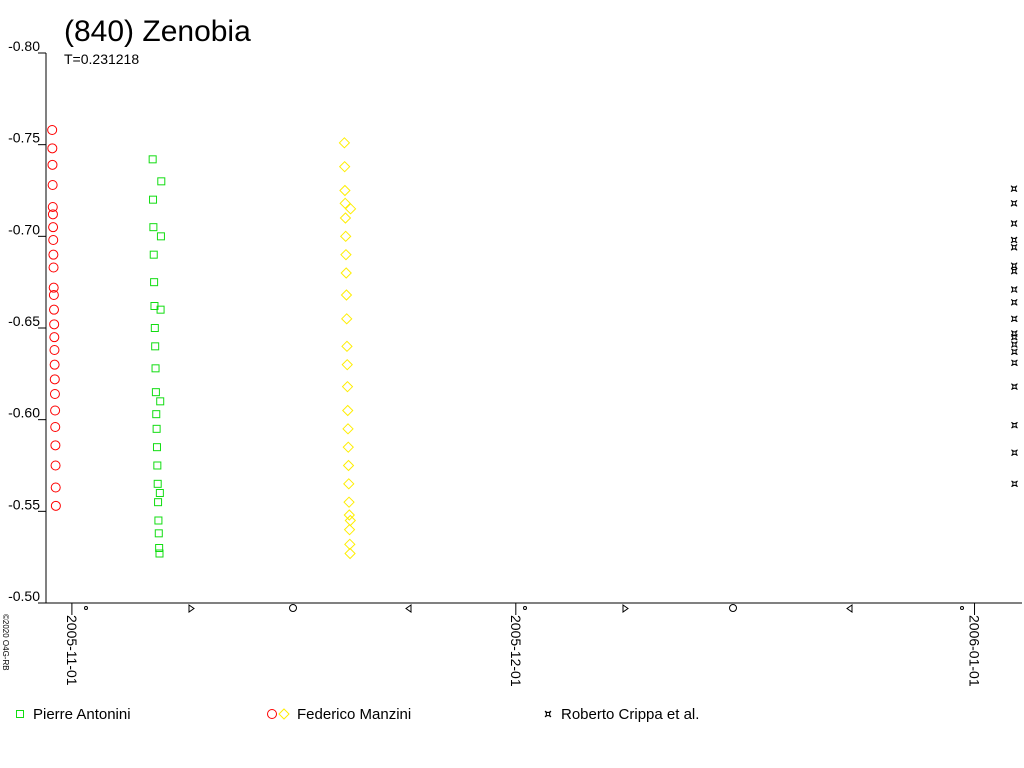  I want to click on x-tick-label: 2006-01-01, so click(975, 651).